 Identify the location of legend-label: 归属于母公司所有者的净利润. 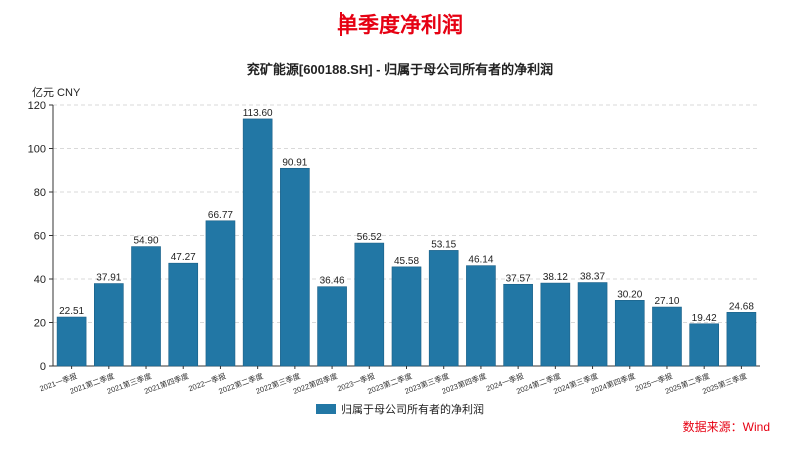
(412, 410).